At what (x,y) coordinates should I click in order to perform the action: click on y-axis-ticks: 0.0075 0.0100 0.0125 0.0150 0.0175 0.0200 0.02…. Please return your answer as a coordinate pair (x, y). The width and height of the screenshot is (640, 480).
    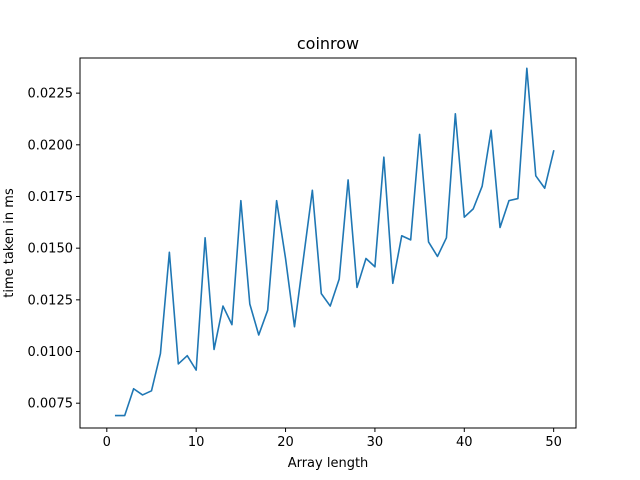
    Looking at the image, I should click on (54, 249).